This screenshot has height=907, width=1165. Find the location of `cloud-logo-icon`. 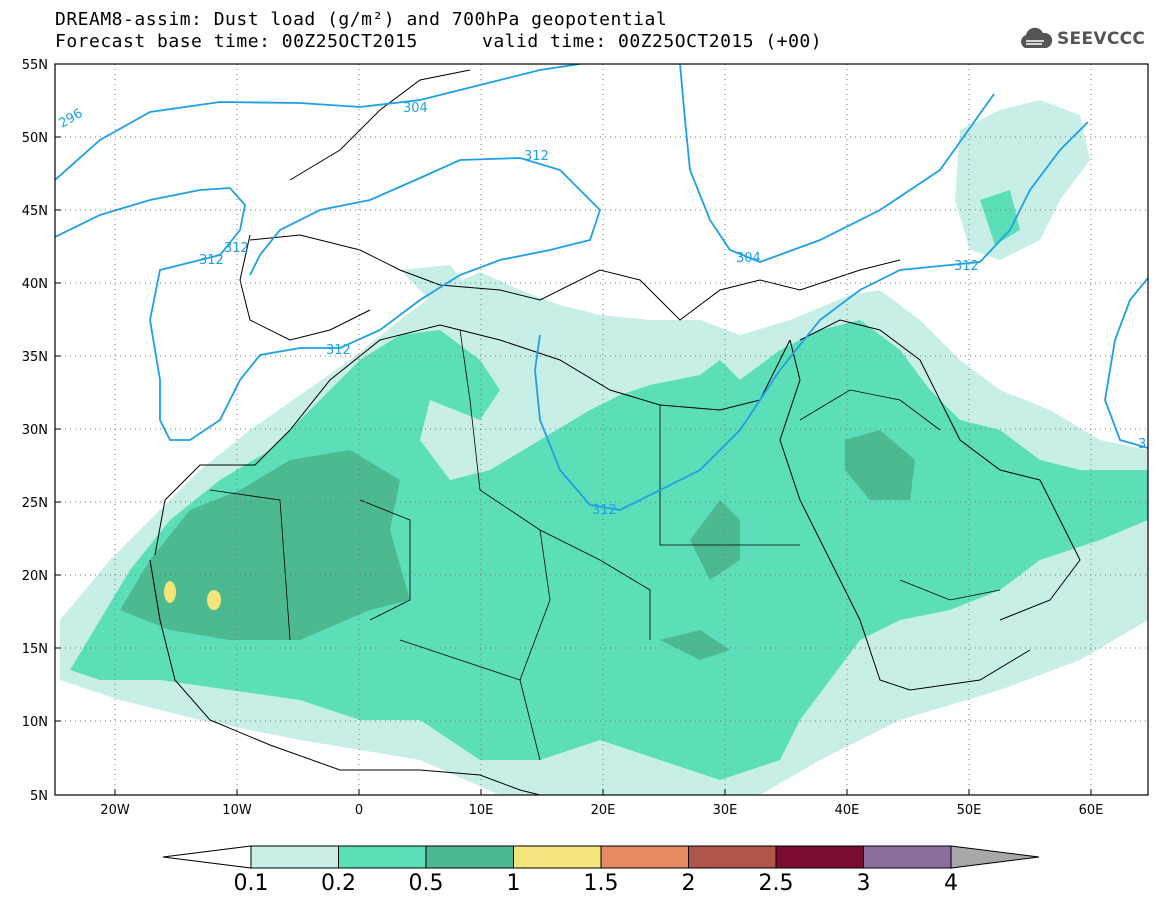

cloud-logo-icon is located at coordinates (1037, 37).